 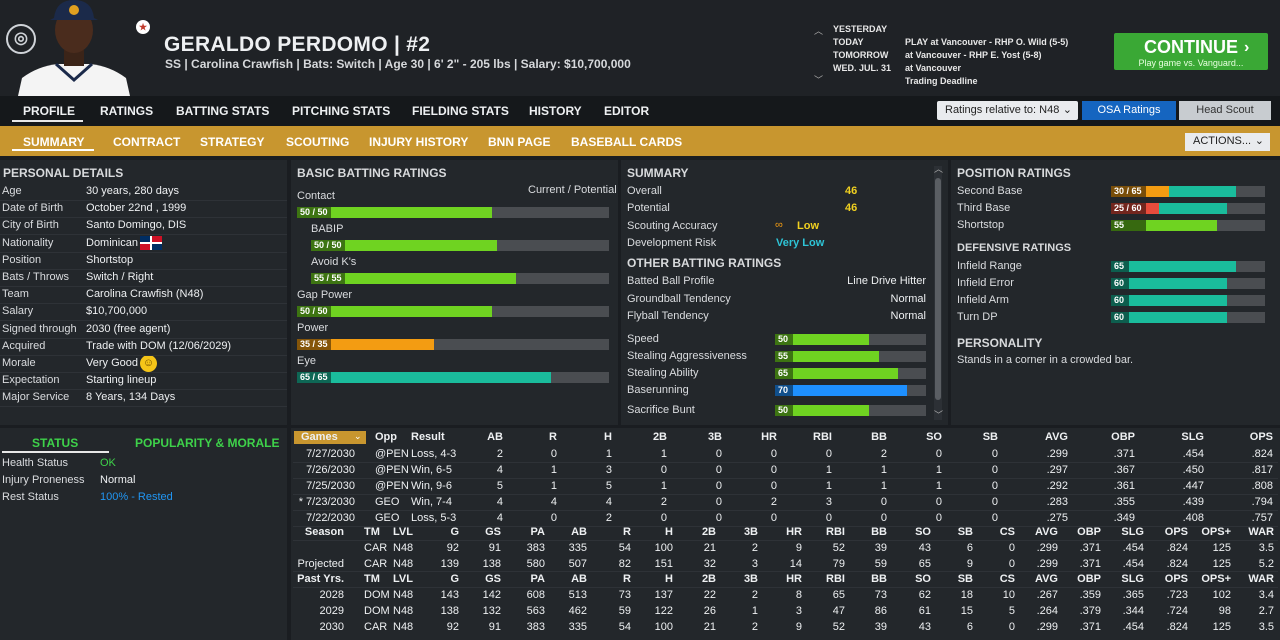 I want to click on scroll-down-icon: ﹀, so click(x=939, y=415).